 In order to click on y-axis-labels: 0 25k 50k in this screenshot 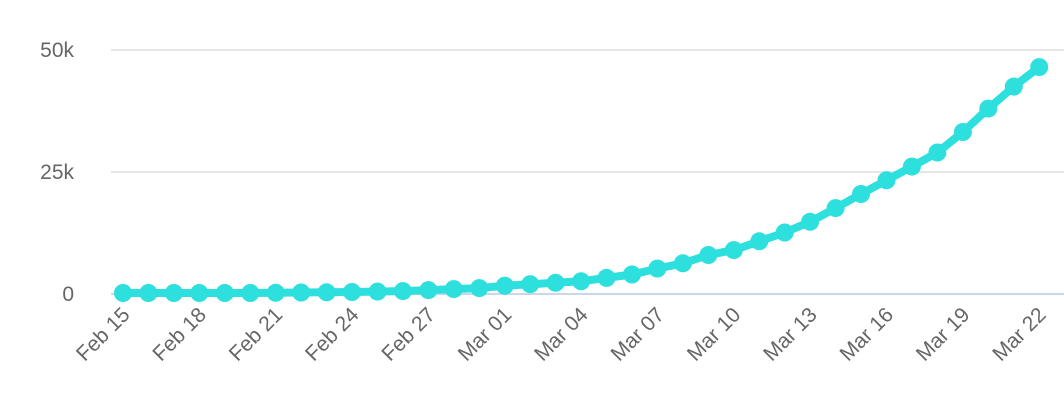, I will do `click(57, 172)`.